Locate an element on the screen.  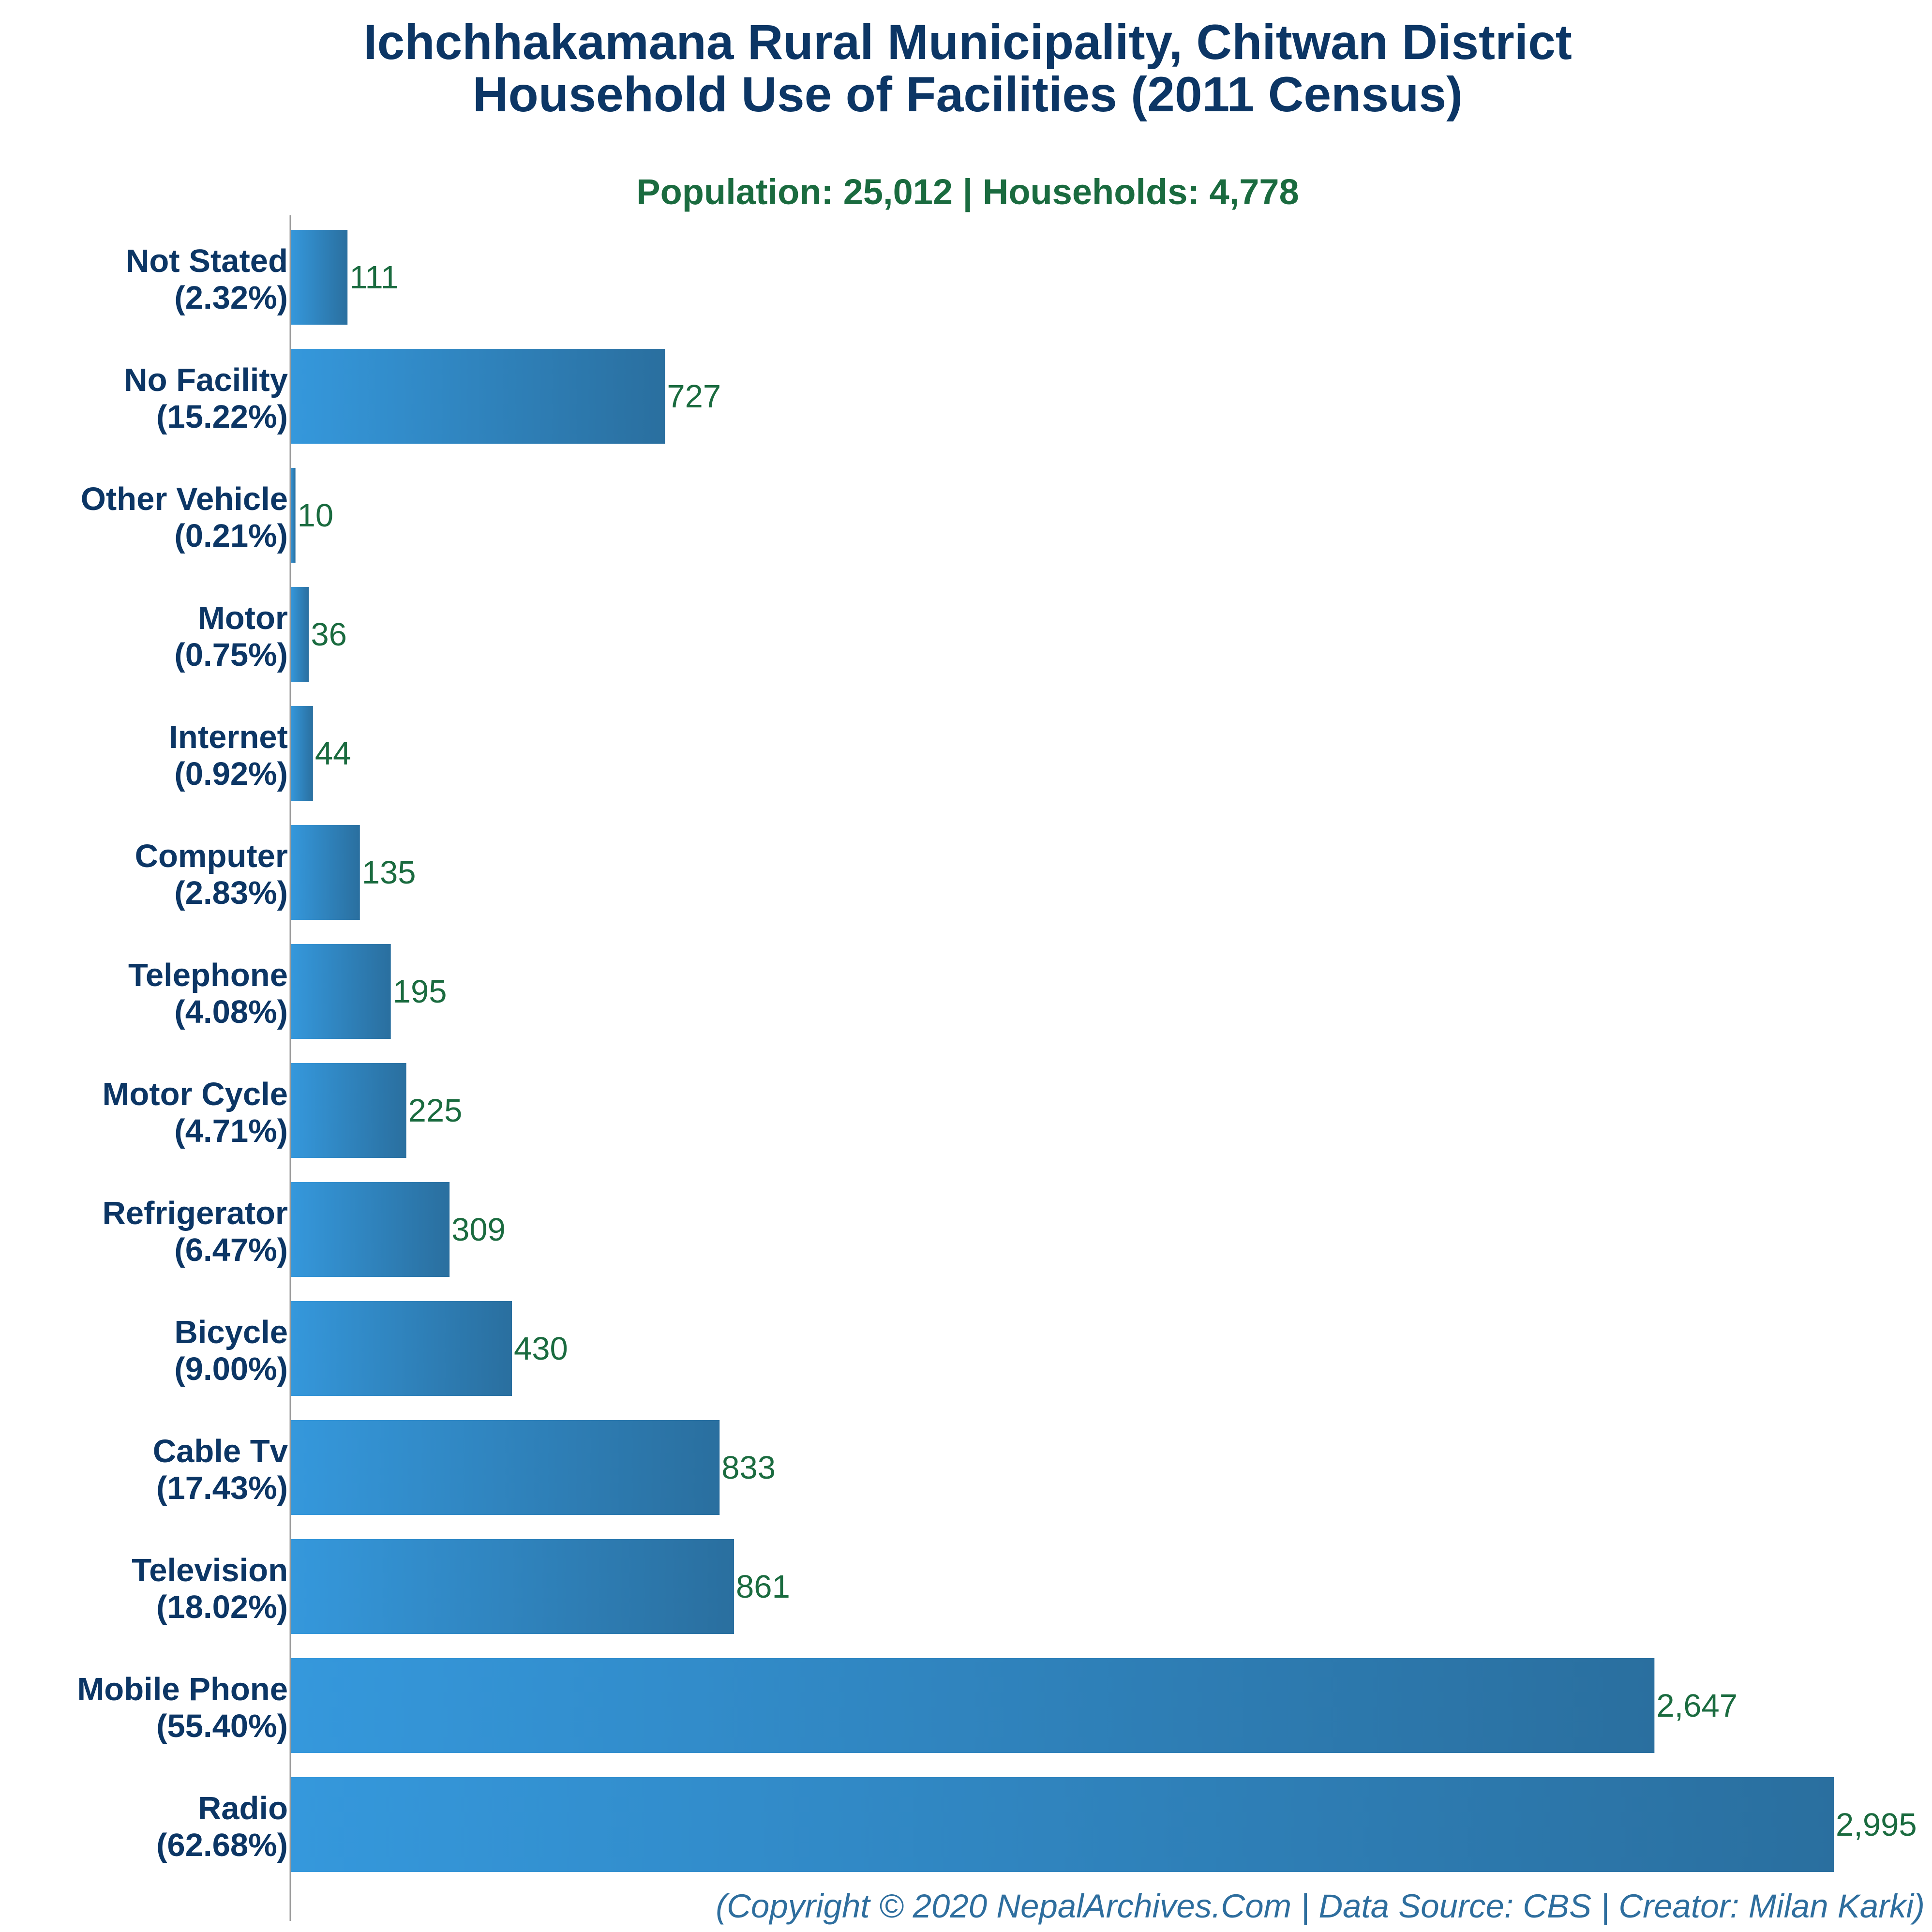
category-percent-mobile-phone: (55.40%) is located at coordinates (222, 1726).